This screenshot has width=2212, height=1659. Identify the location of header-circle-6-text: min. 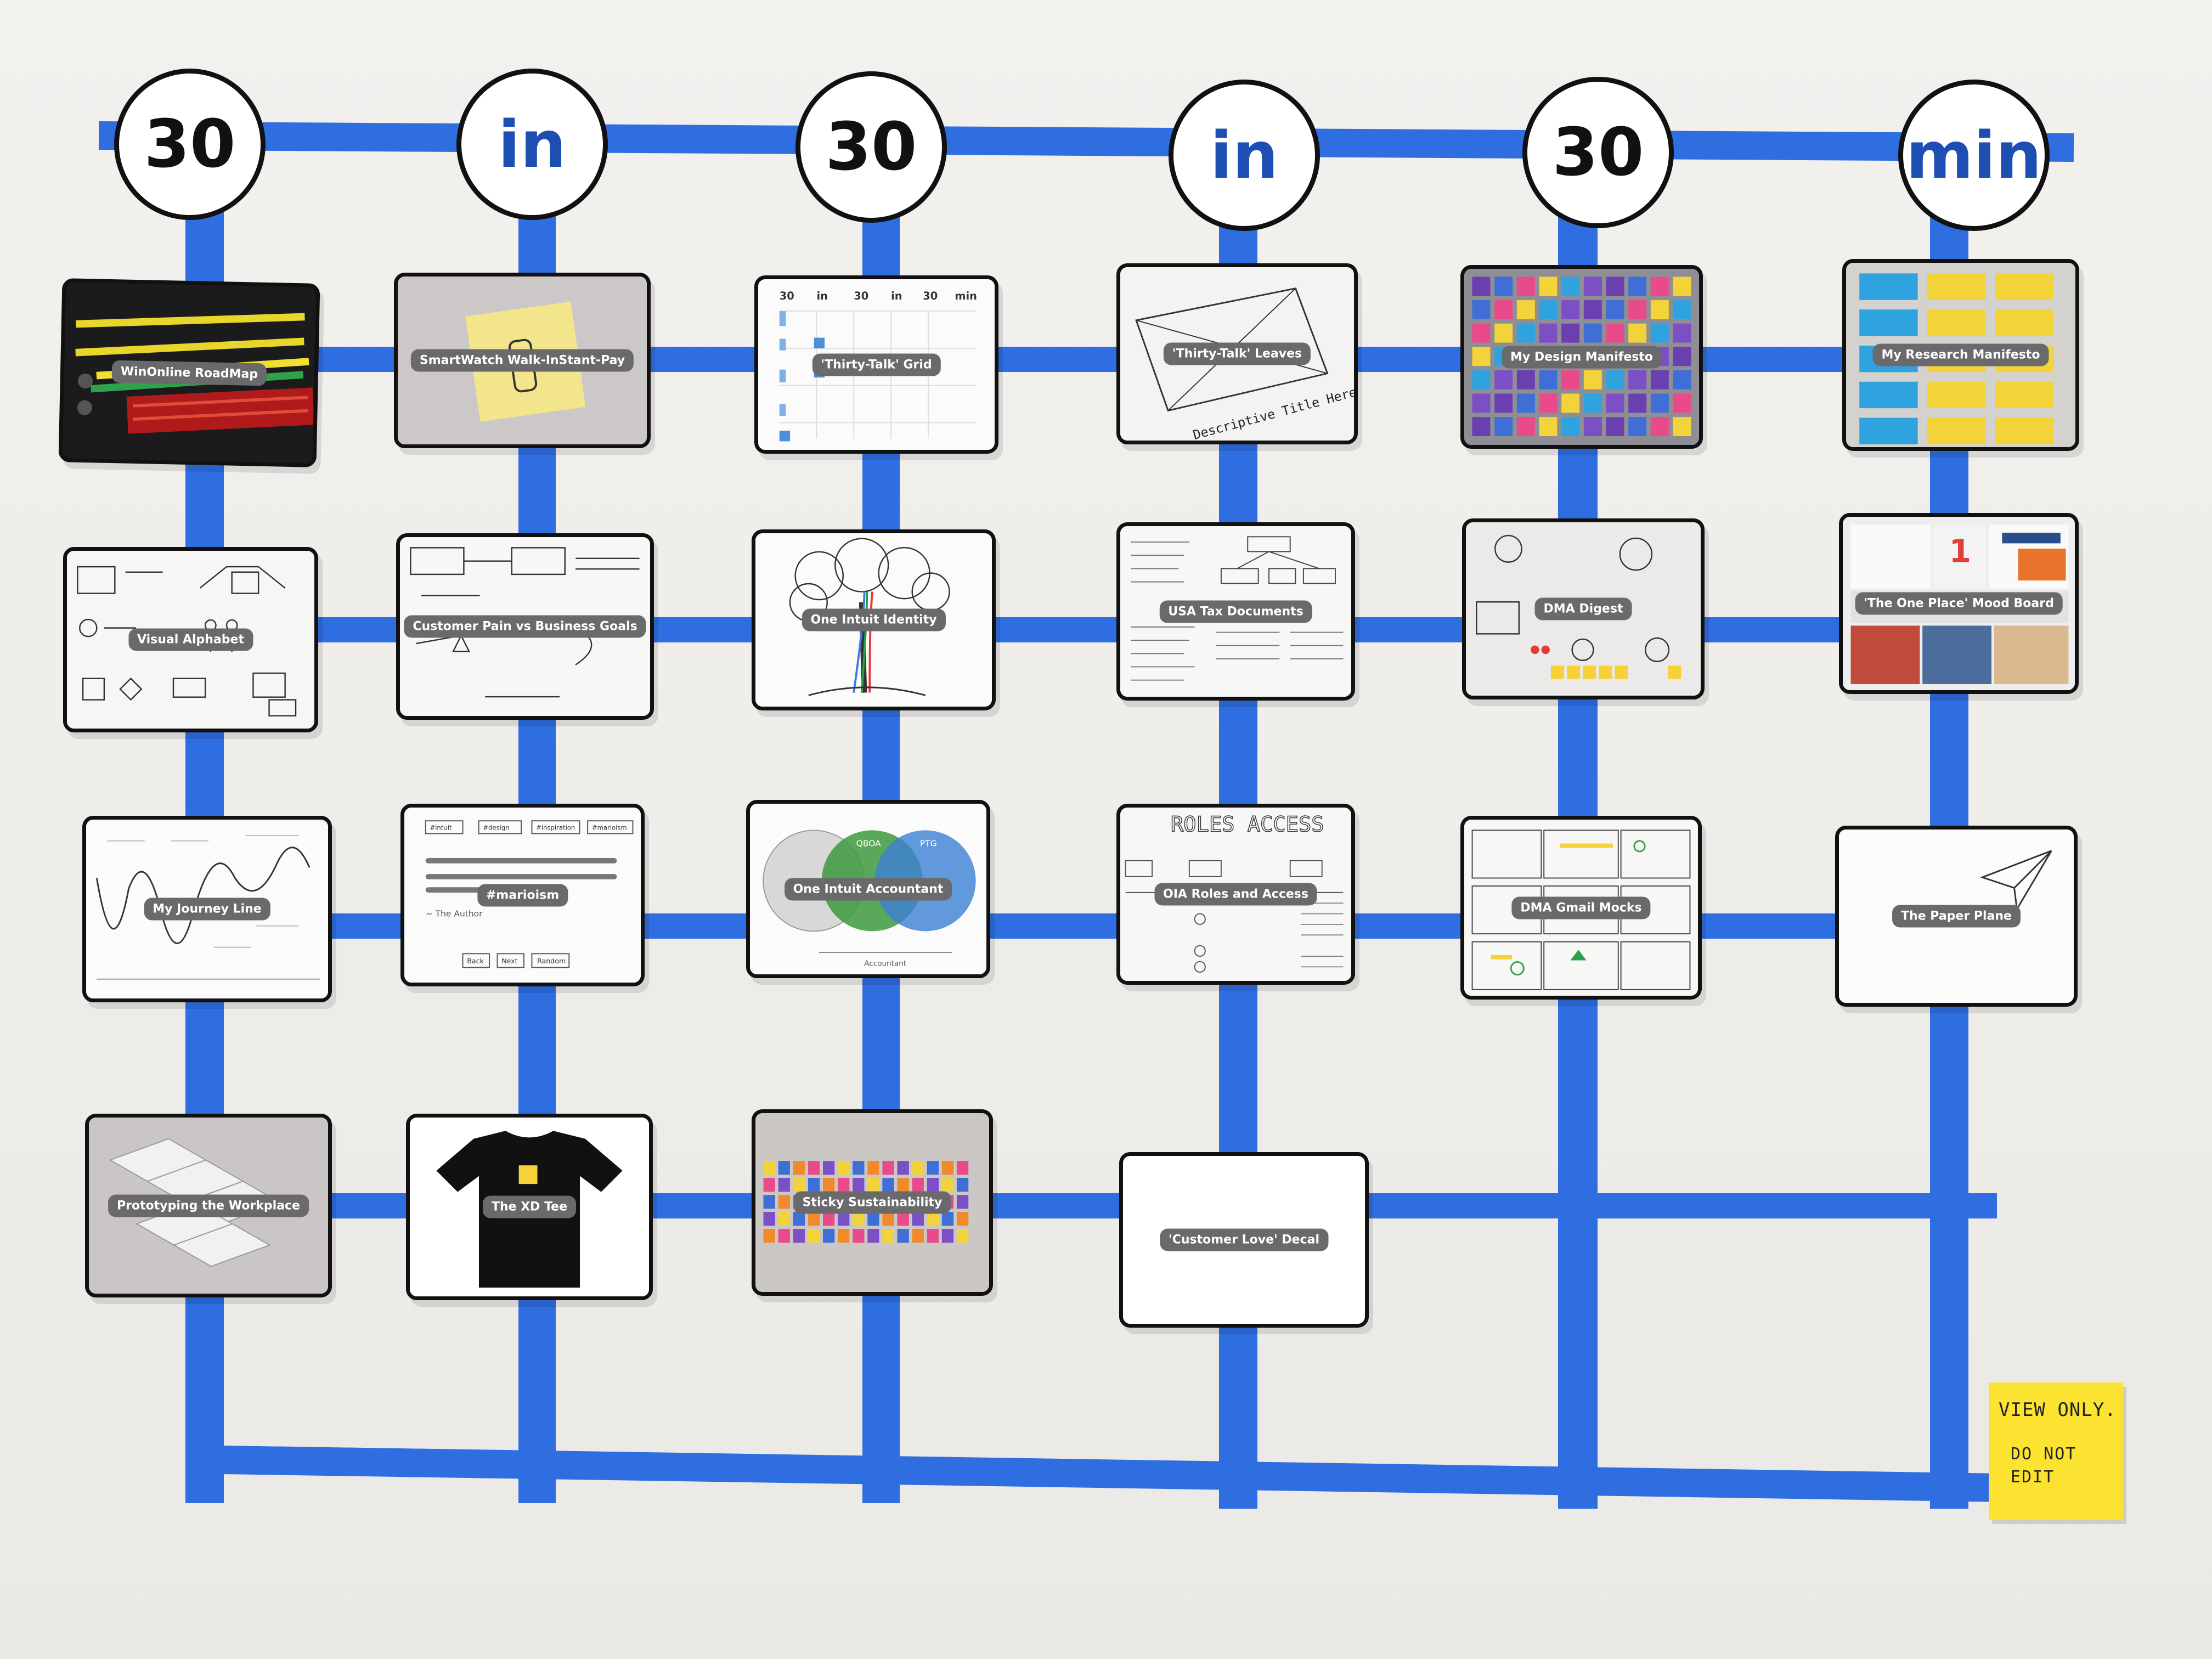
(1974, 155).